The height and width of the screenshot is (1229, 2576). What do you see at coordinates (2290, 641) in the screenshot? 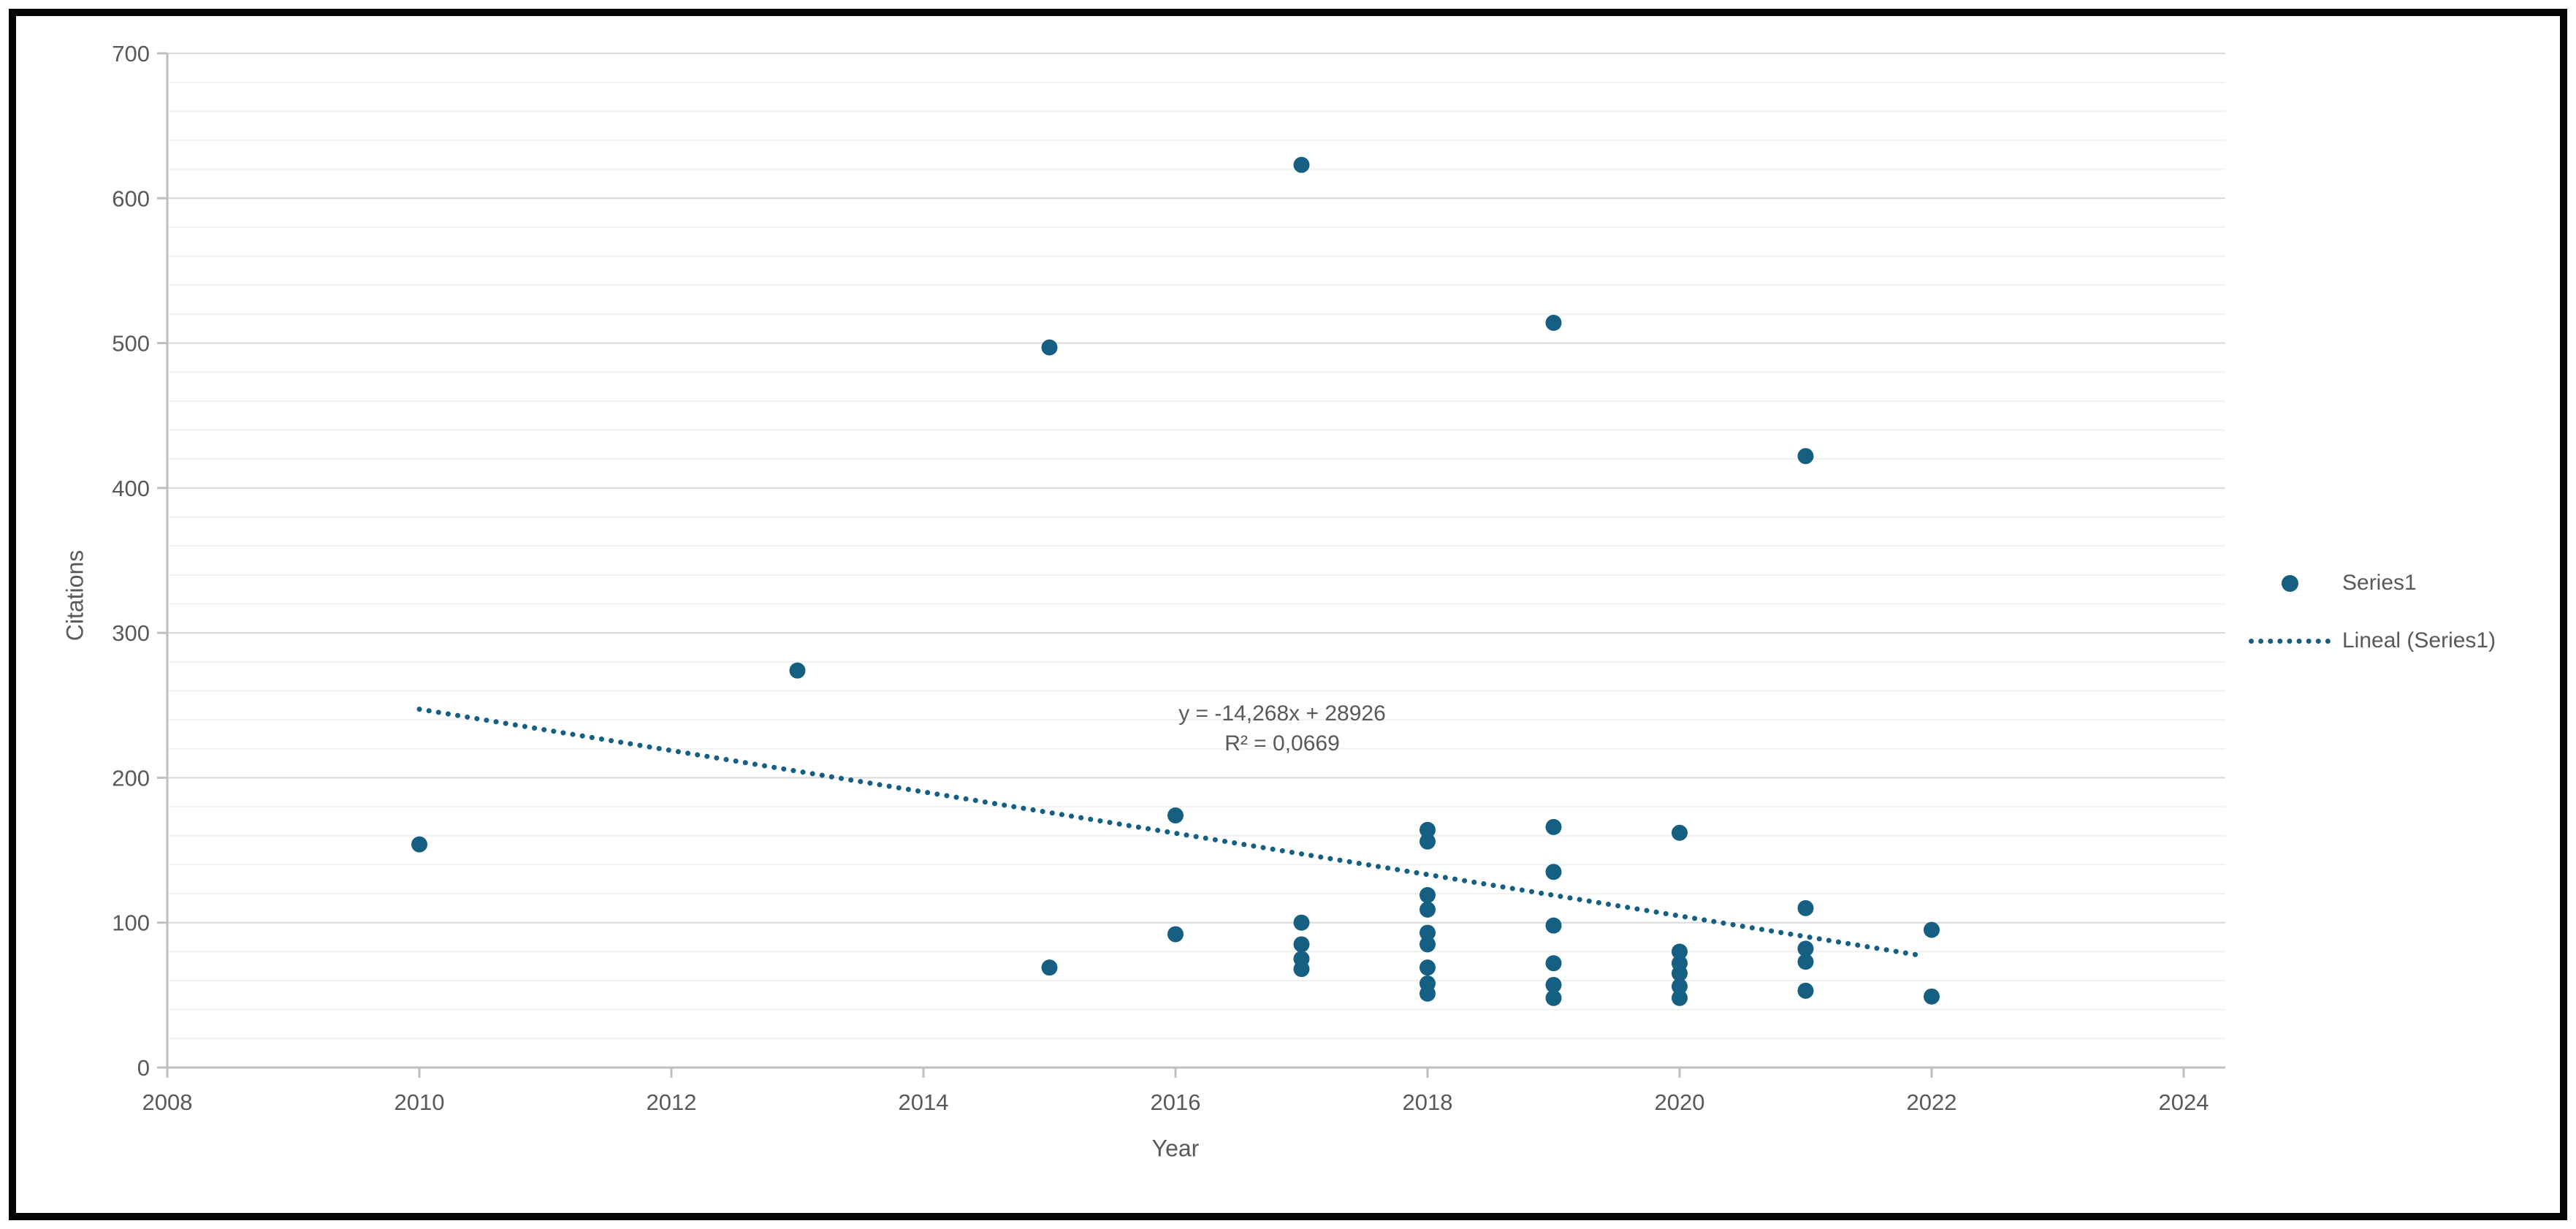
I see `trendline-dotted-marker-icon` at bounding box center [2290, 641].